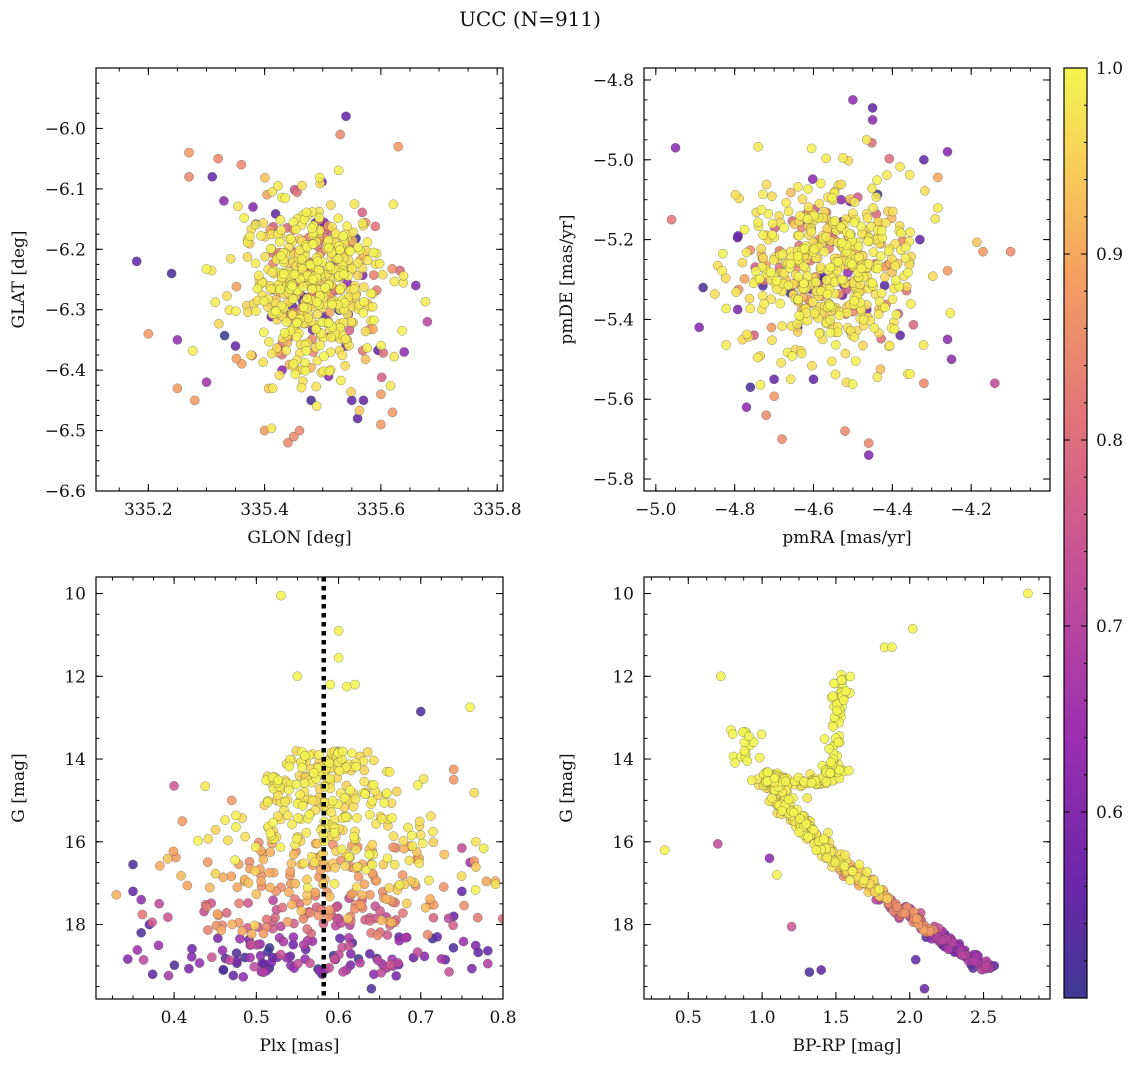  Describe the element at coordinates (734, 510) in the screenshot. I see `x-tick-label: −4.8` at that location.